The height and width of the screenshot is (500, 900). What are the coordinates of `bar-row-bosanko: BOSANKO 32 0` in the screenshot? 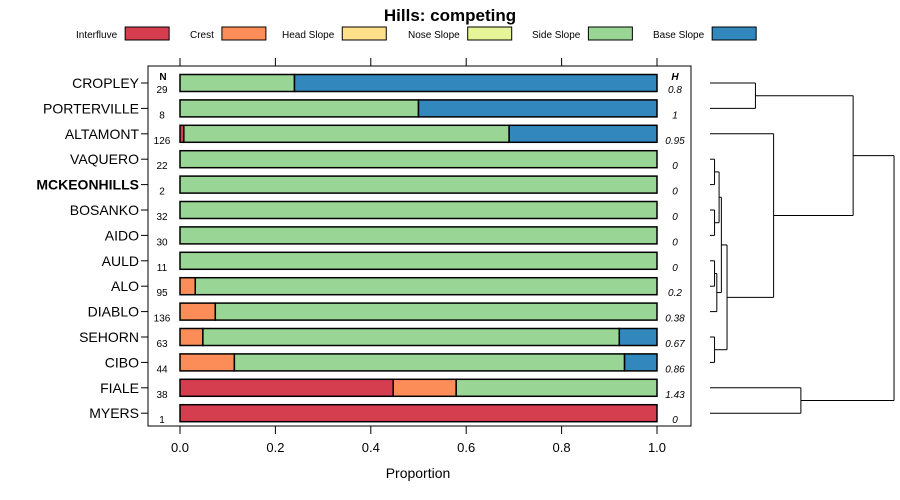 It's located at (374, 211).